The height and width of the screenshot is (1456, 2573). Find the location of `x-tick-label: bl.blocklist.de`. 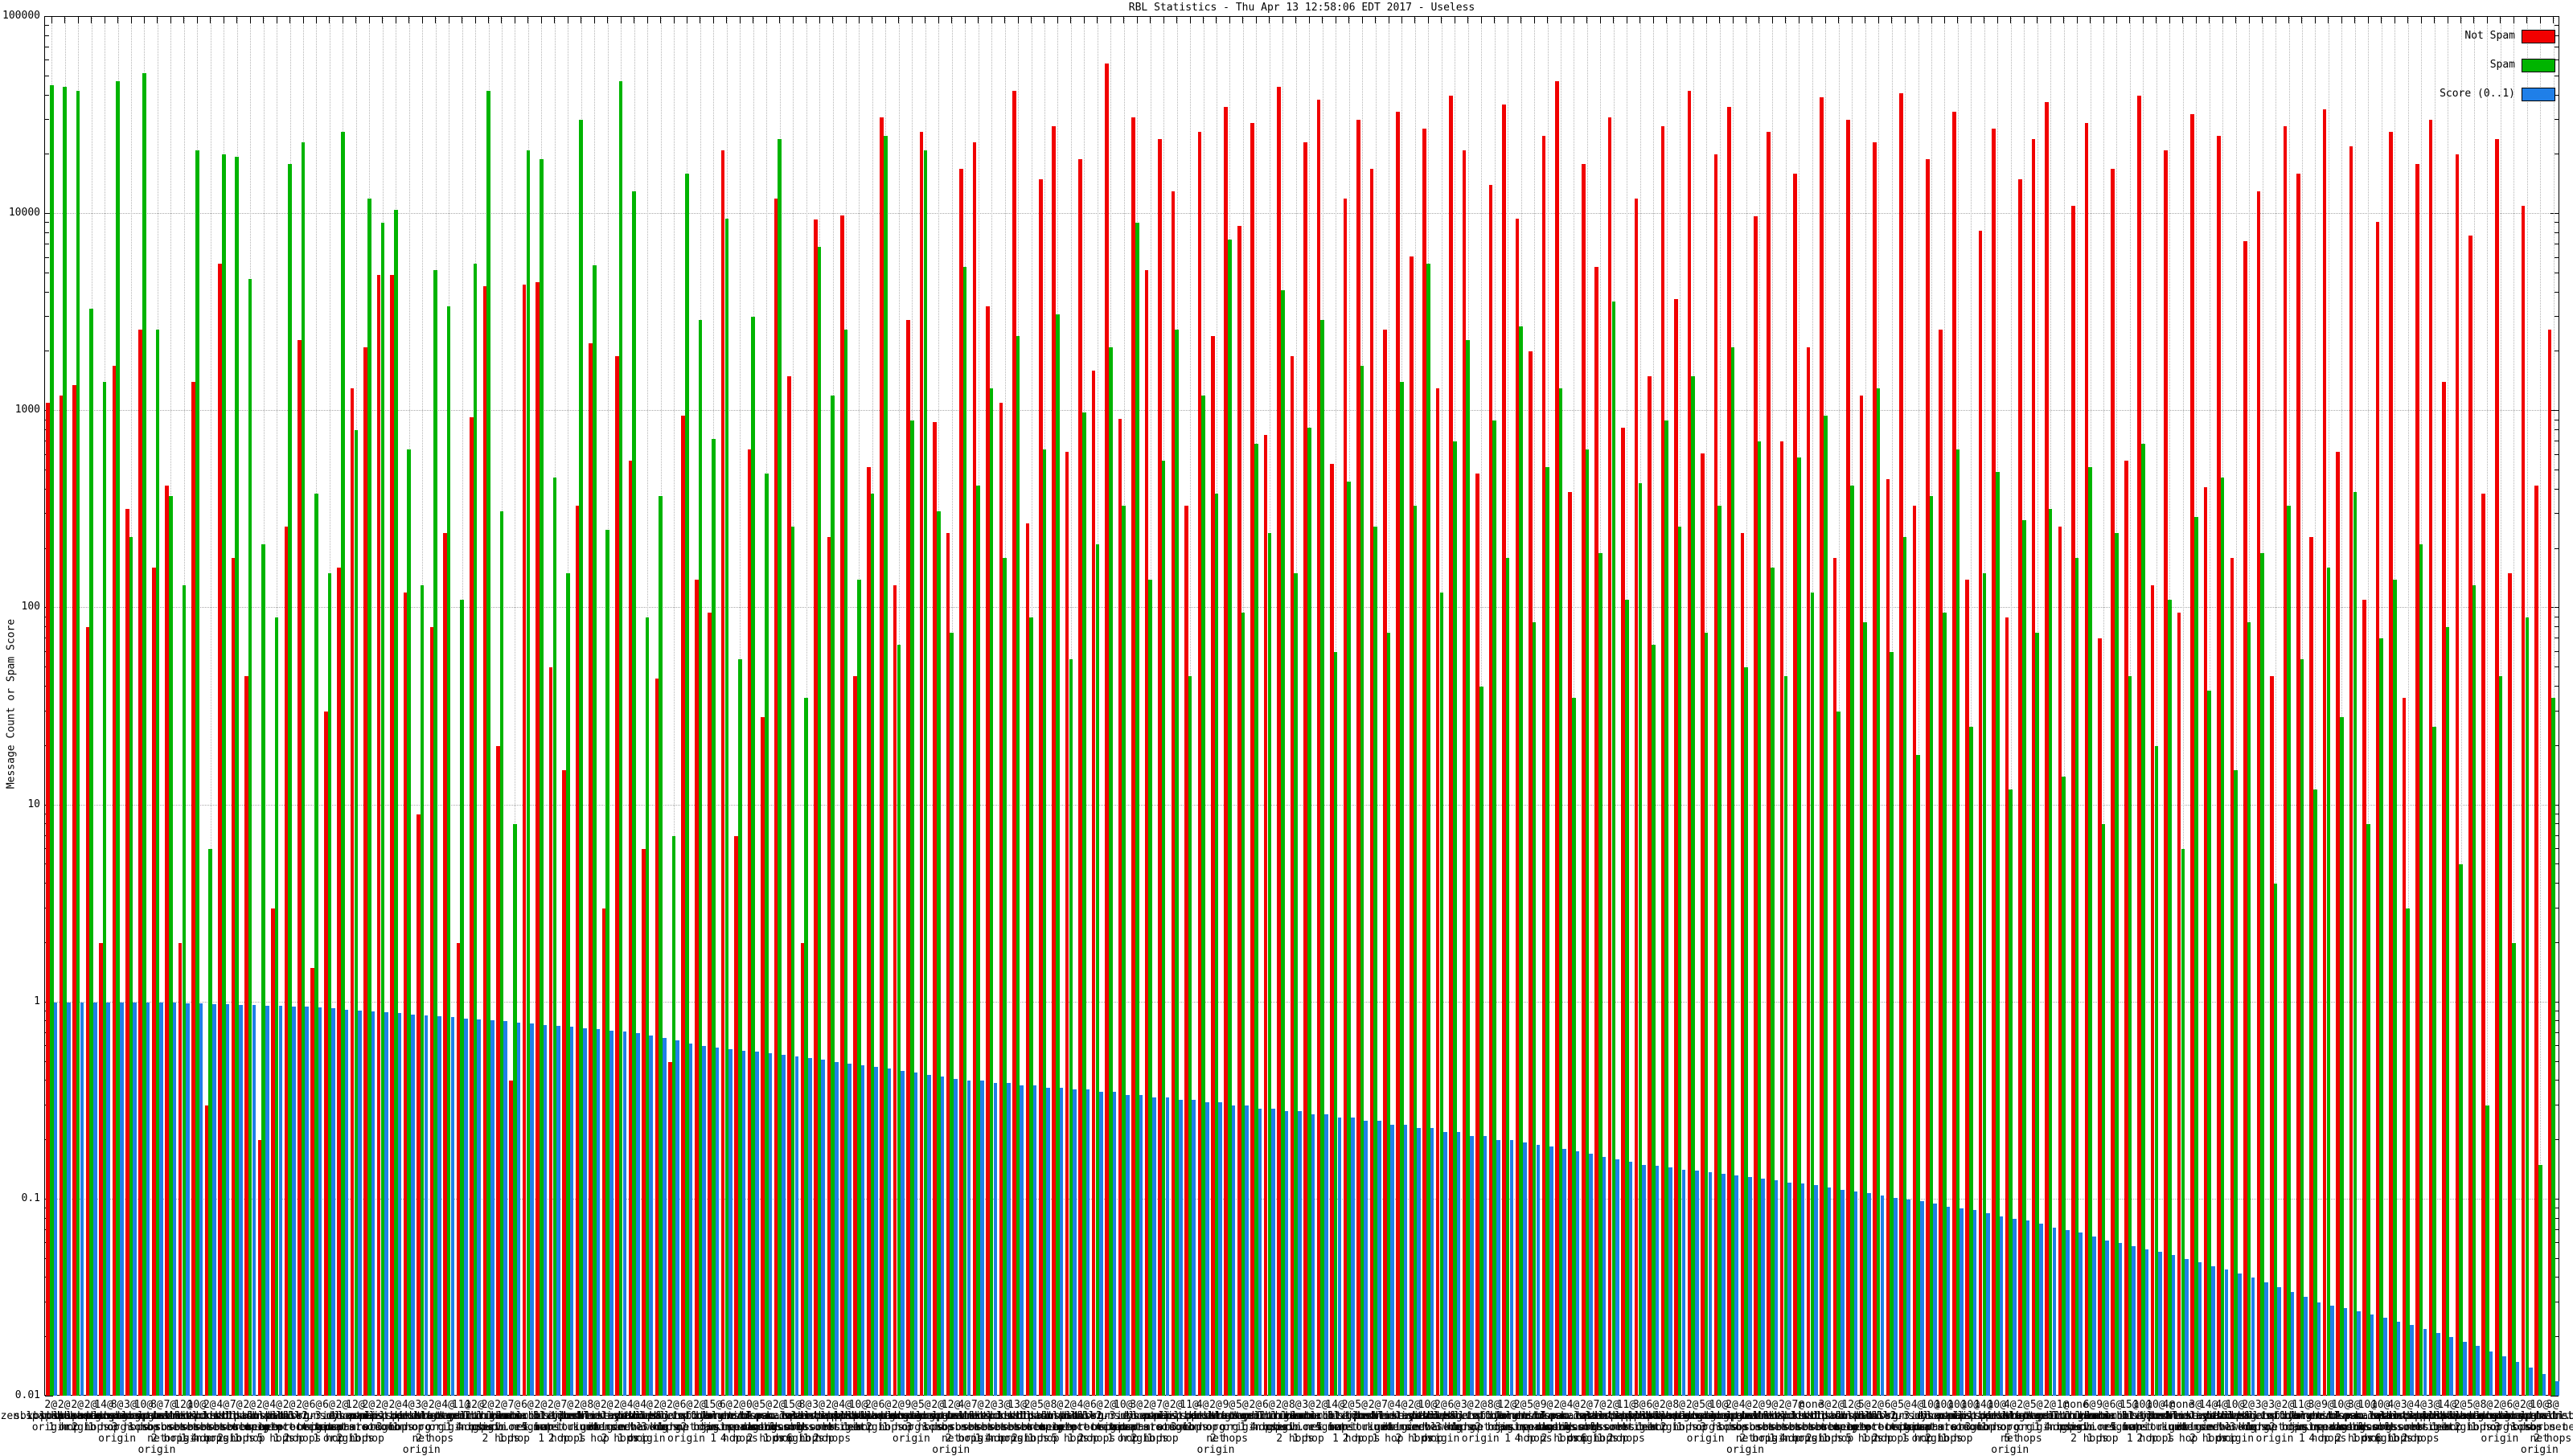

x-tick-label: bl.blocklist.de is located at coordinates (580, 1416).